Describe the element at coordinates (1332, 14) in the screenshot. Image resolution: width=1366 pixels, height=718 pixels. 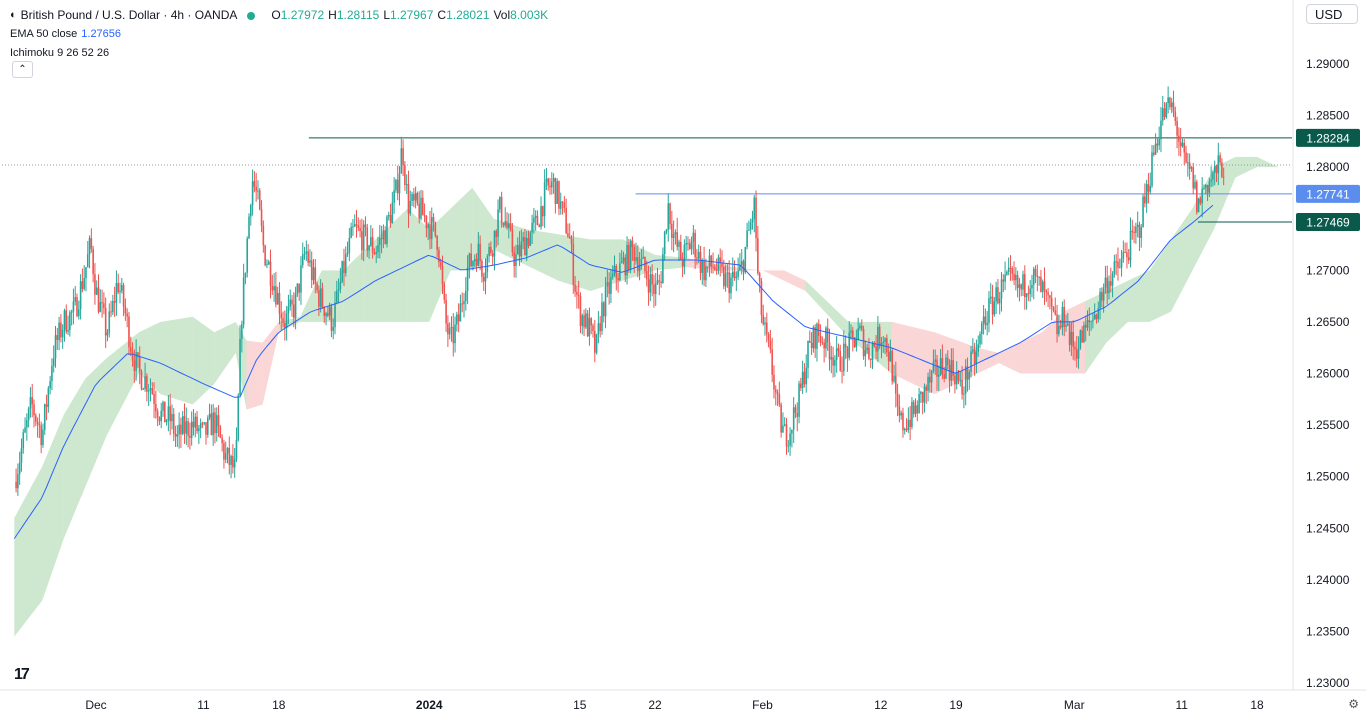
I see `currency-selector: USD` at that location.